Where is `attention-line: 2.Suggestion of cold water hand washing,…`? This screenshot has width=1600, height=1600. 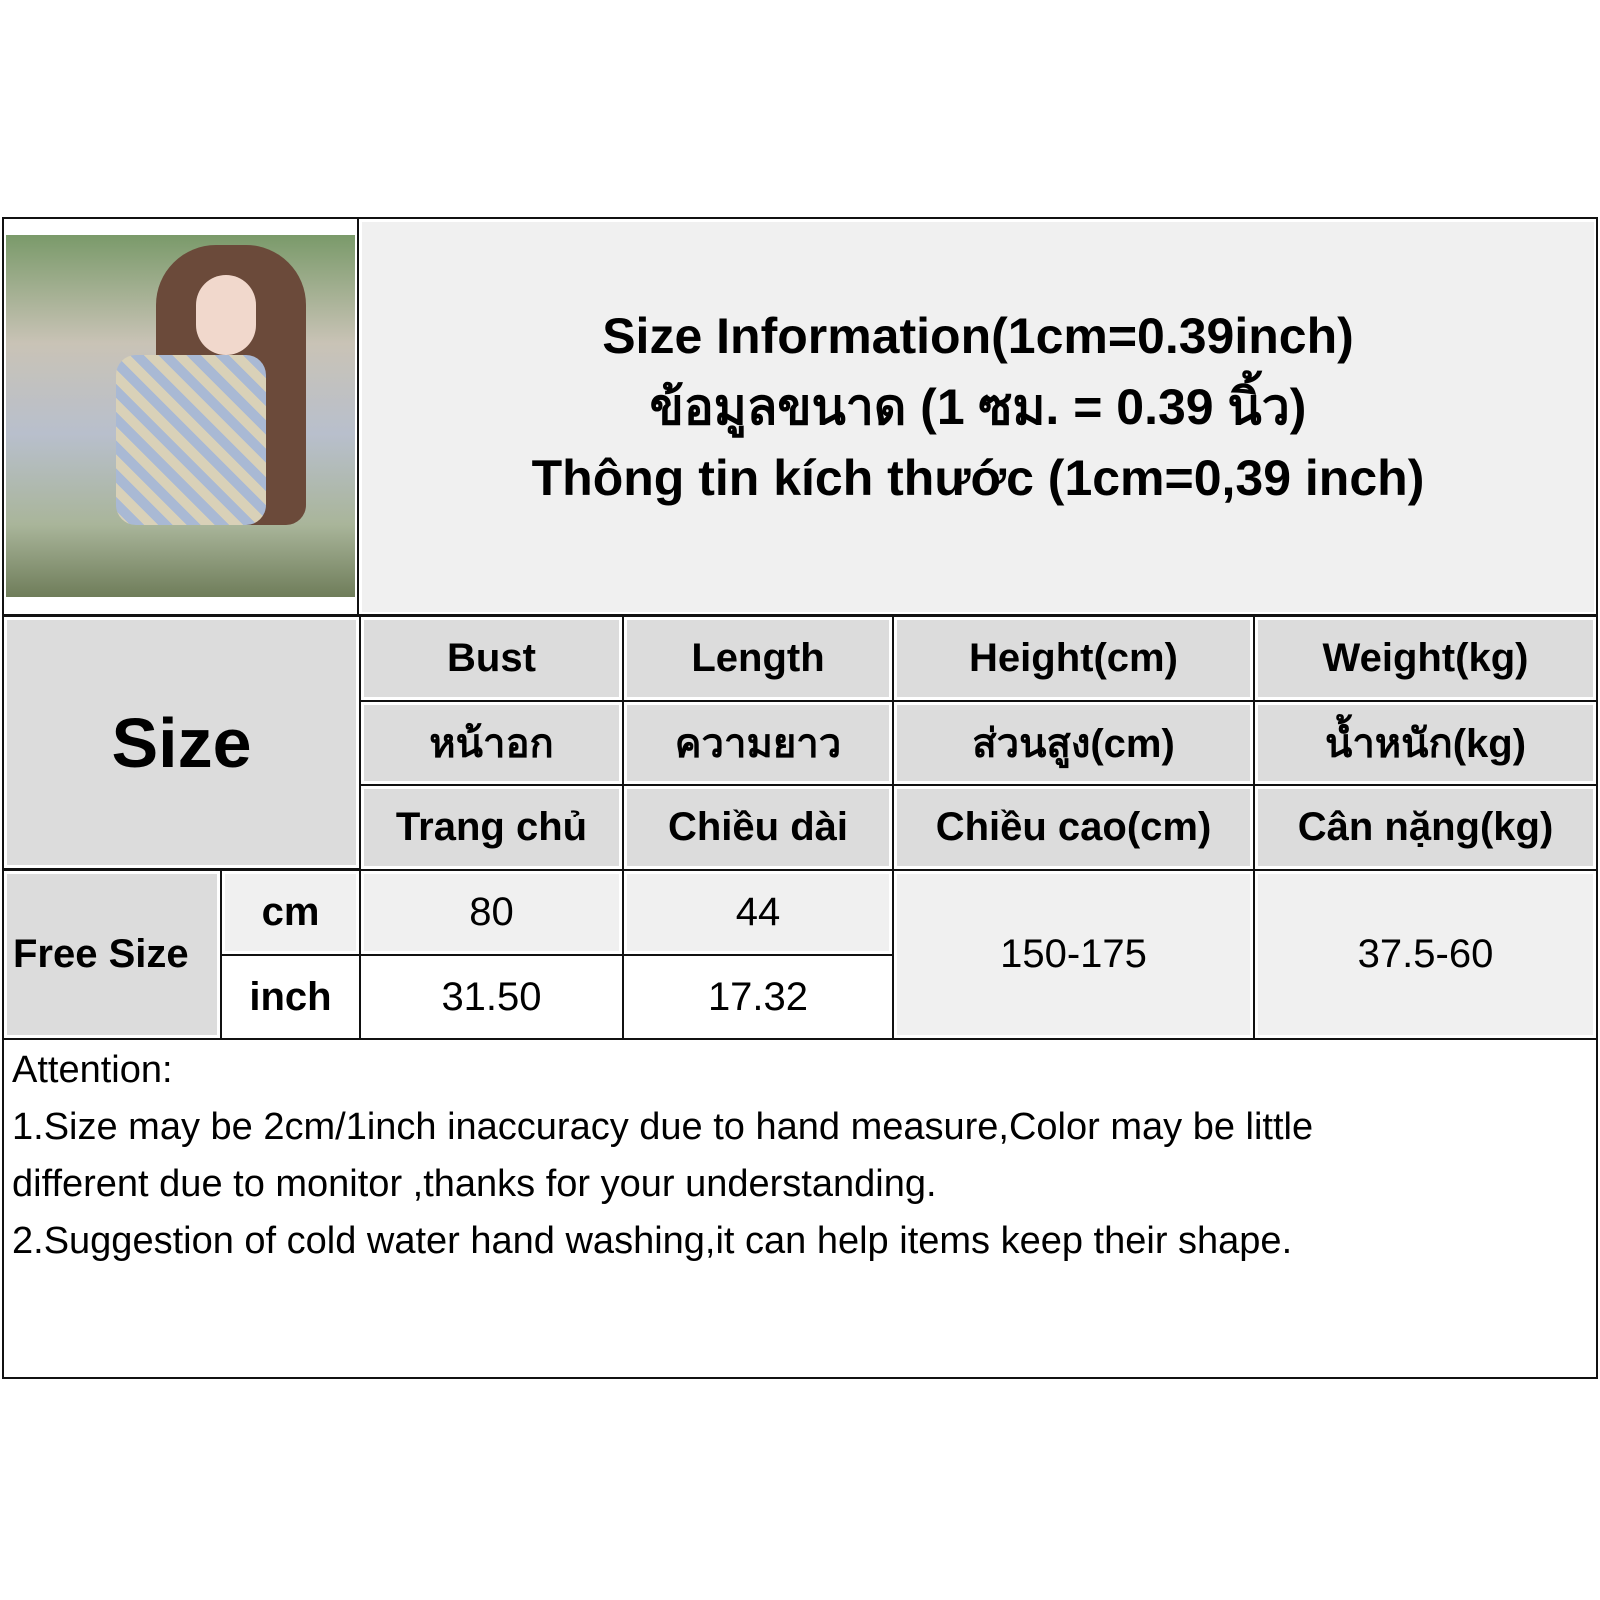 attention-line: 2.Suggestion of cold water hand washing,… is located at coordinates (652, 1241).